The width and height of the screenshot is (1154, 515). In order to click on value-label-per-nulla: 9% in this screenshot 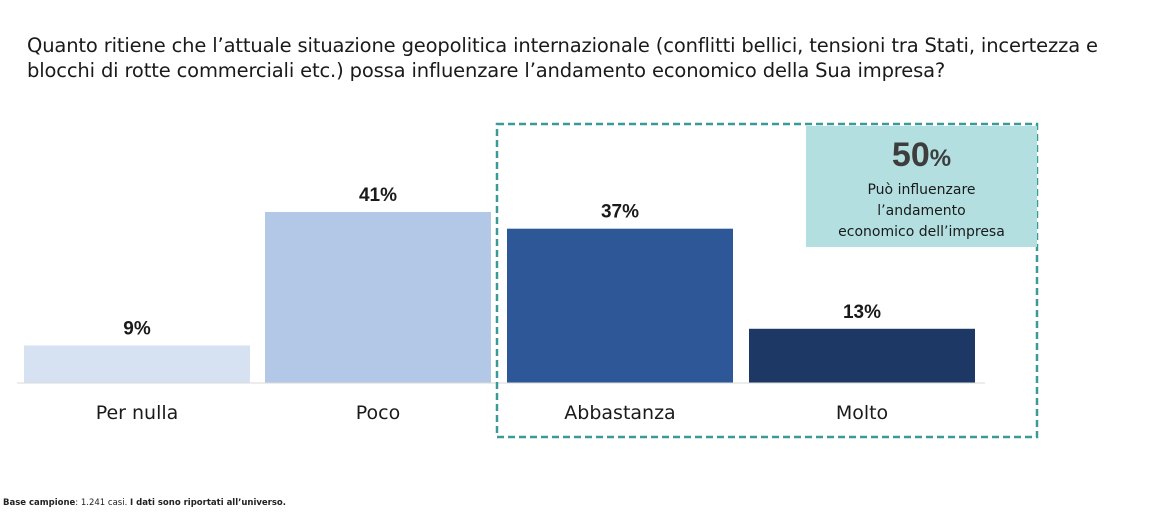, I will do `click(137, 328)`.